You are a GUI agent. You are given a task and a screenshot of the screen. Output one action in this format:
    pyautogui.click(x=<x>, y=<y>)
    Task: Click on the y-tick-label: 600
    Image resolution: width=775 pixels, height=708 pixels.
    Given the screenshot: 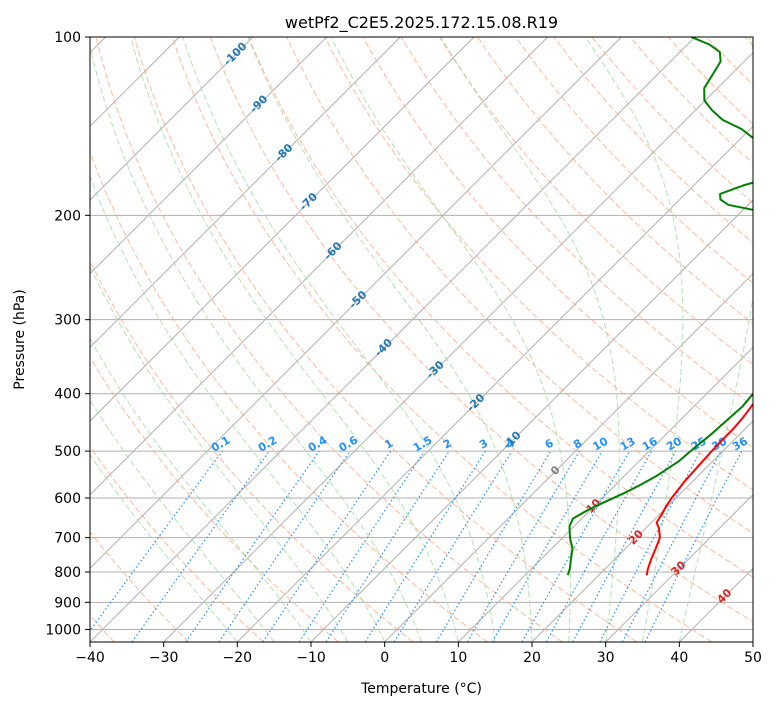 What is the action you would take?
    pyautogui.click(x=67, y=499)
    